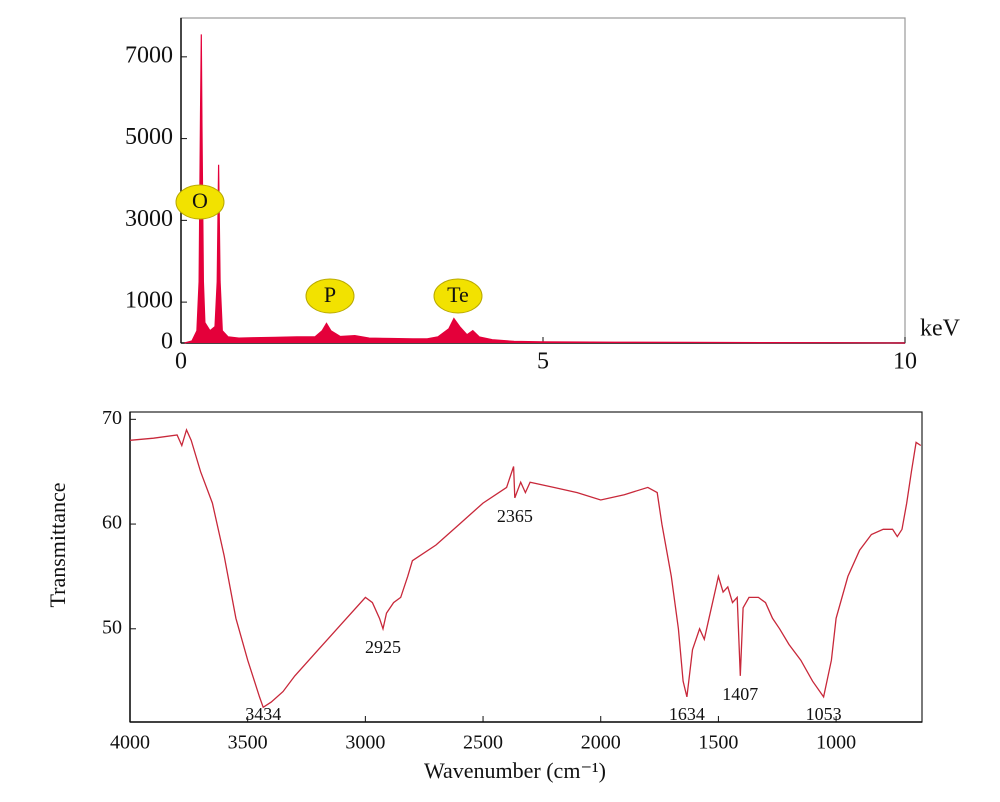  Describe the element at coordinates (543, 362) in the screenshot. I see `x-tick-label: 5` at that location.